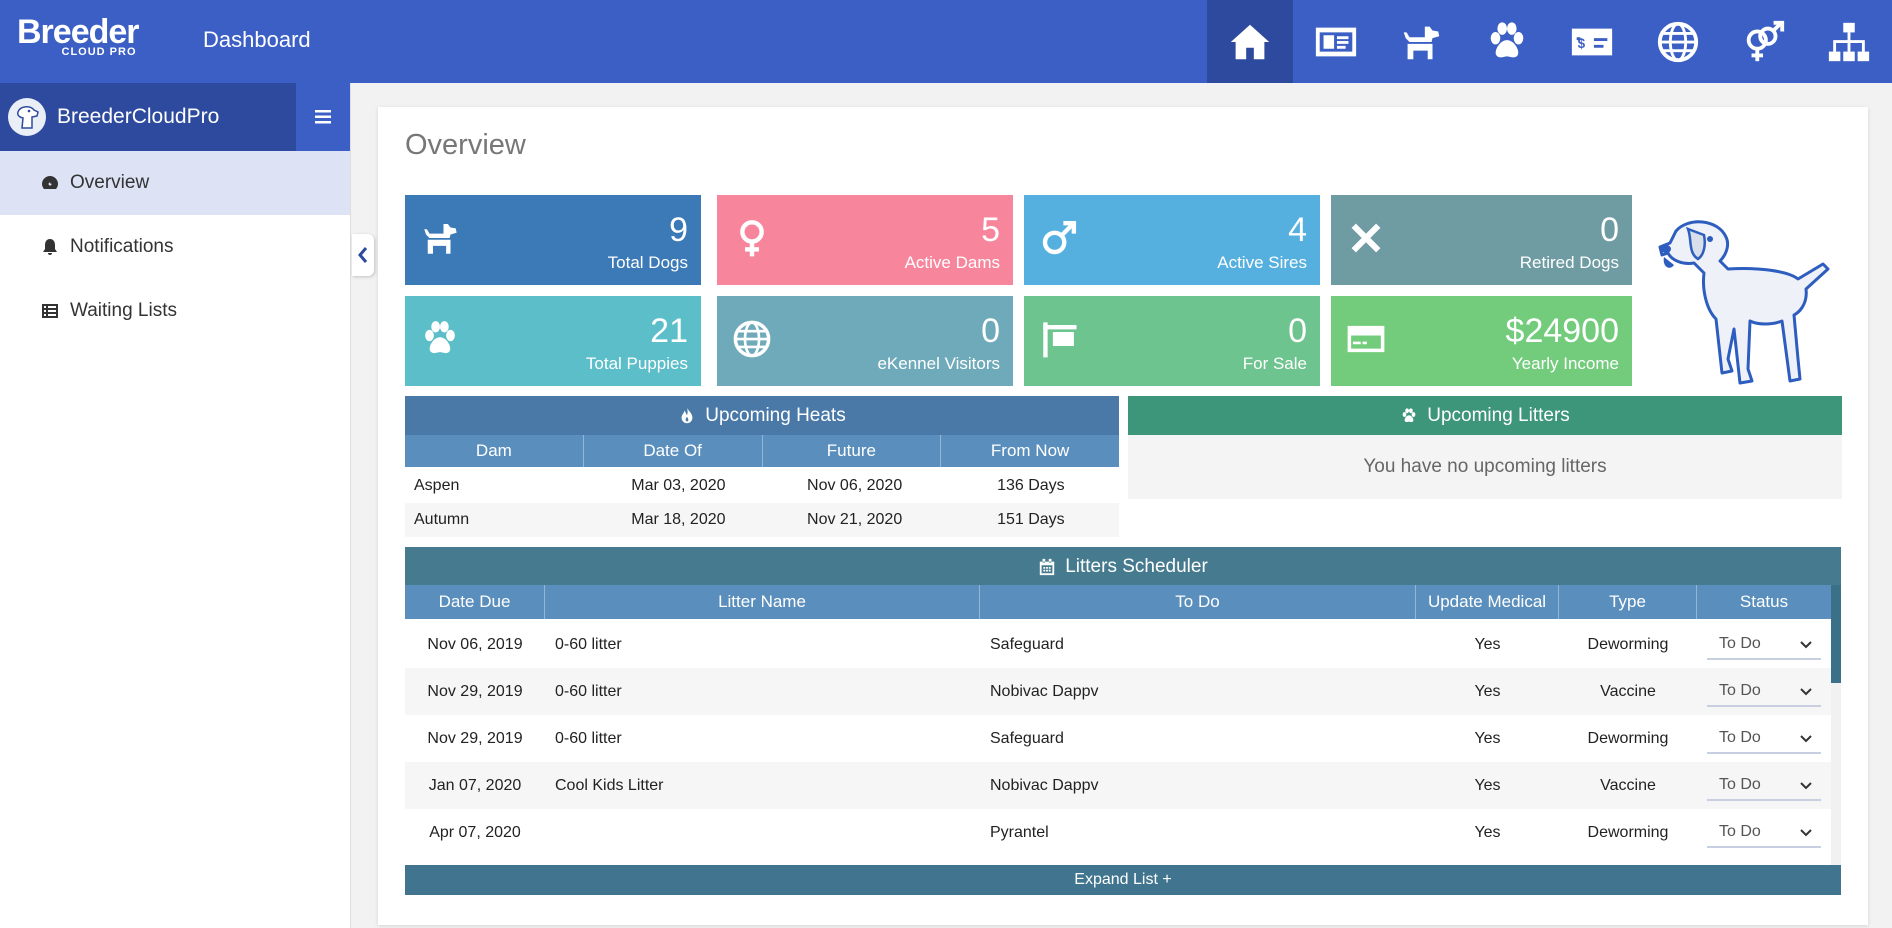 The width and height of the screenshot is (1892, 928). Describe the element at coordinates (1487, 602) in the screenshot. I see `column-header: Update Medical` at that location.